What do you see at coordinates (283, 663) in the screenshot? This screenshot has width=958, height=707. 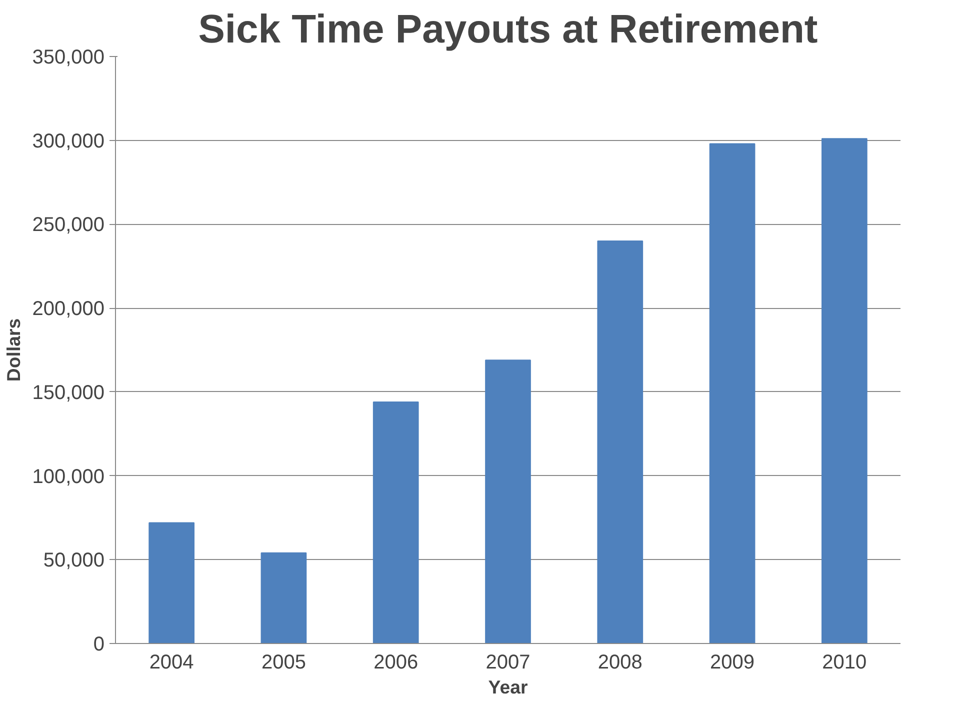 I see `x-tick-label: 2005` at bounding box center [283, 663].